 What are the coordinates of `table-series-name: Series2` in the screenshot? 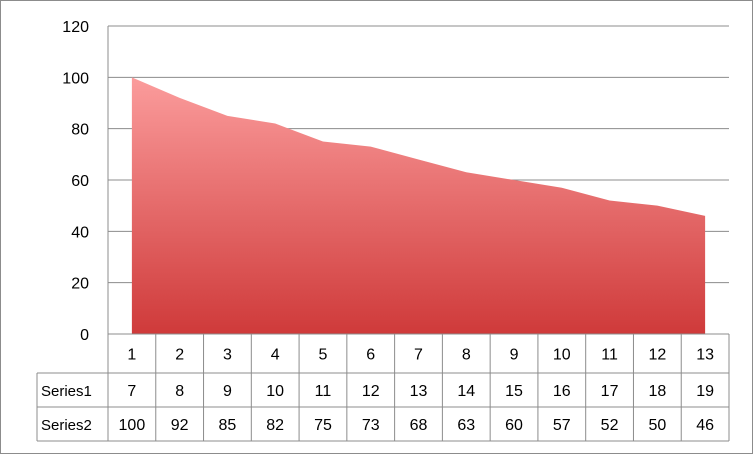 It's located at (66, 425).